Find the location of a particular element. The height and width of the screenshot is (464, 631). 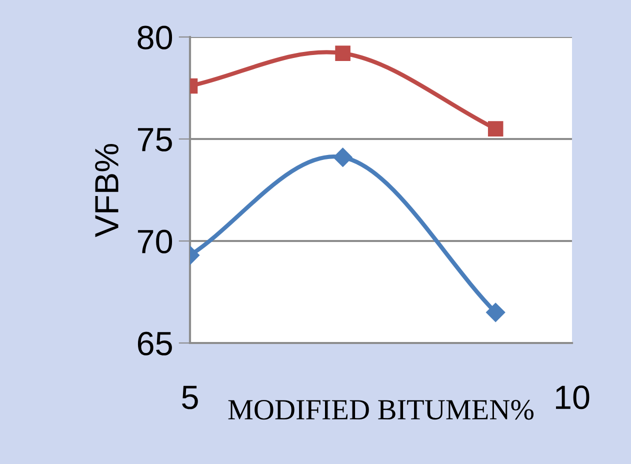

y-axis-title: VFB% is located at coordinates (106, 191).